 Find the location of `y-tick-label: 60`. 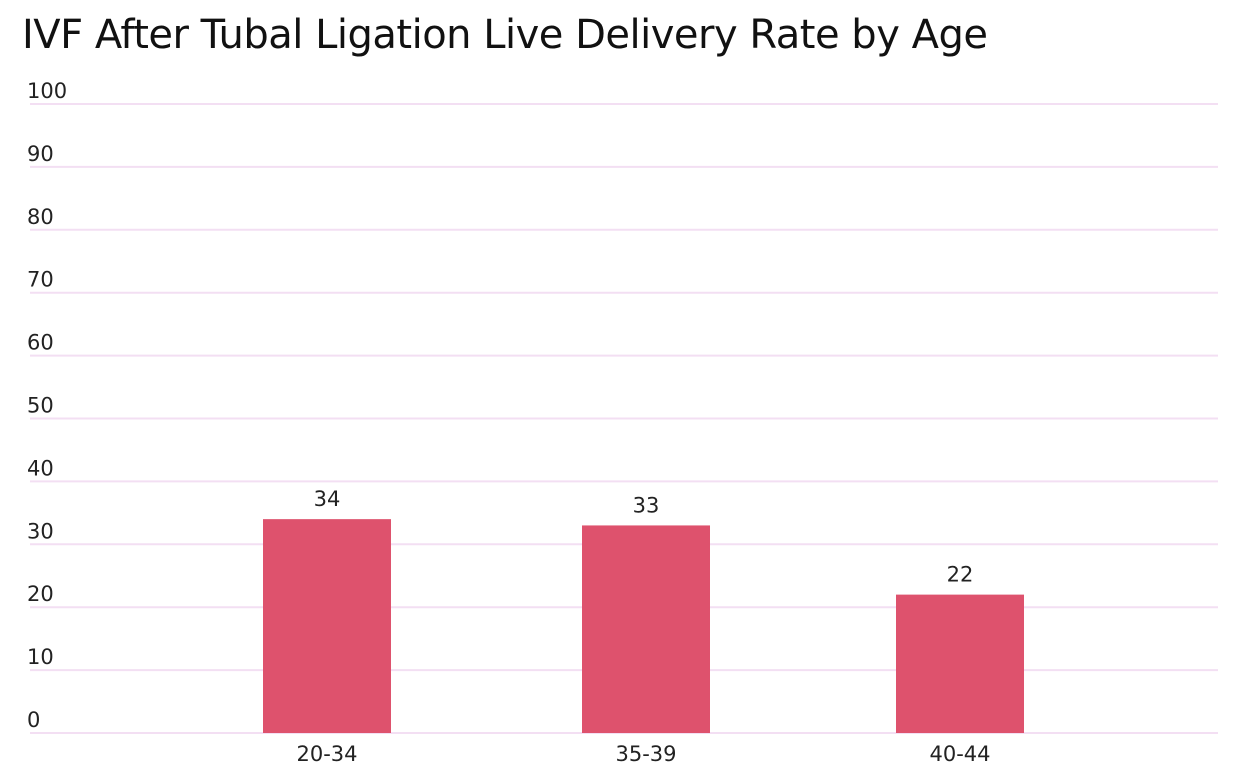

y-tick-label: 60 is located at coordinates (40, 343).